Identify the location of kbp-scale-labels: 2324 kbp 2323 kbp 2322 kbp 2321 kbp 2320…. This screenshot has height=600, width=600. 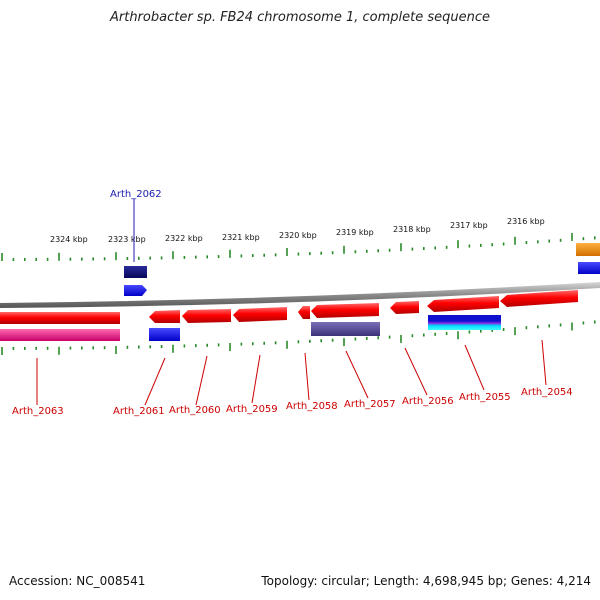
(297, 230).